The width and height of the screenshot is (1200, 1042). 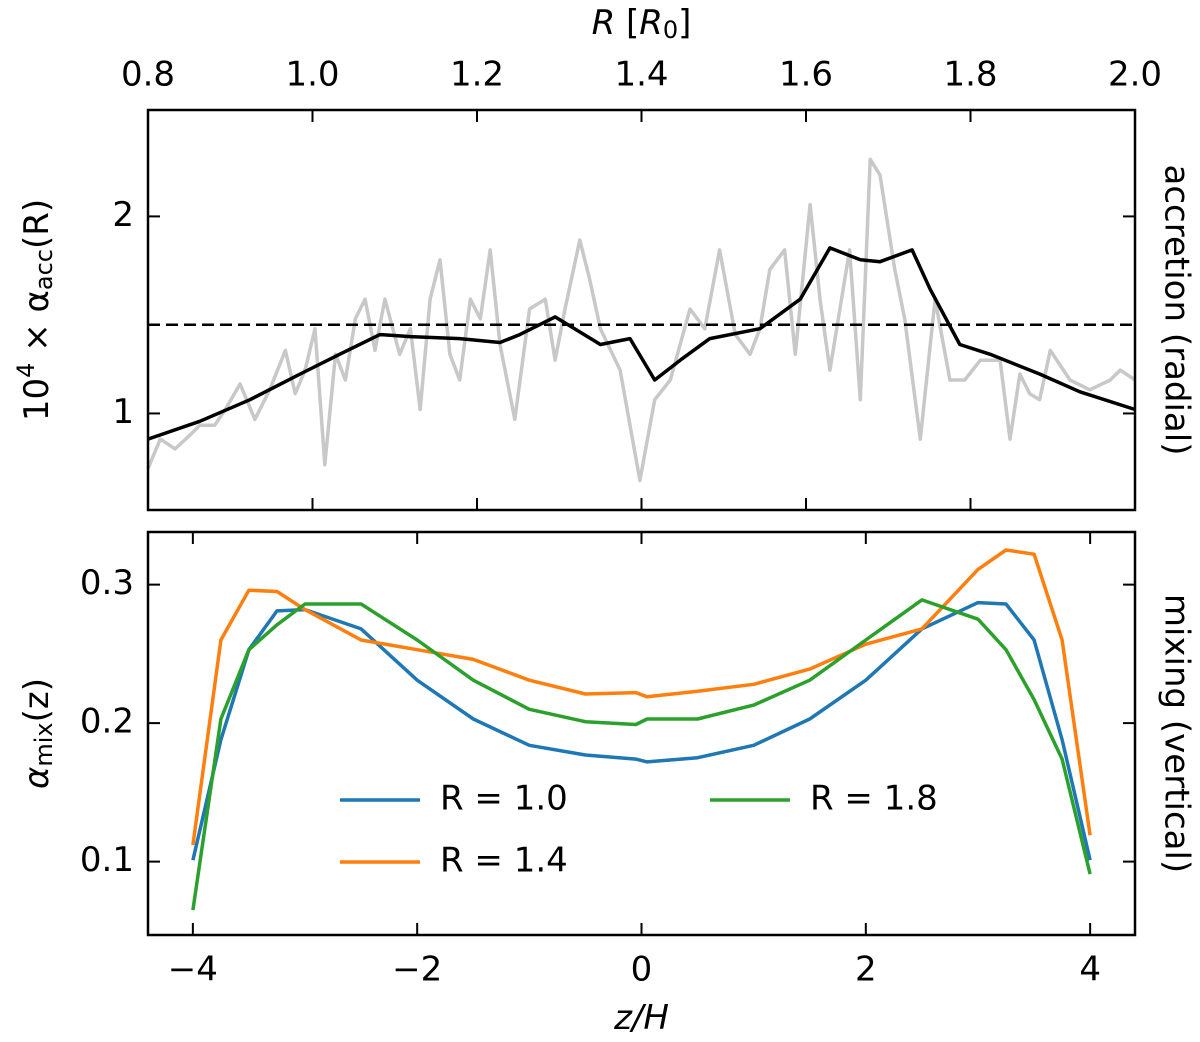 I want to click on label-part: (z), so click(x=37, y=700).